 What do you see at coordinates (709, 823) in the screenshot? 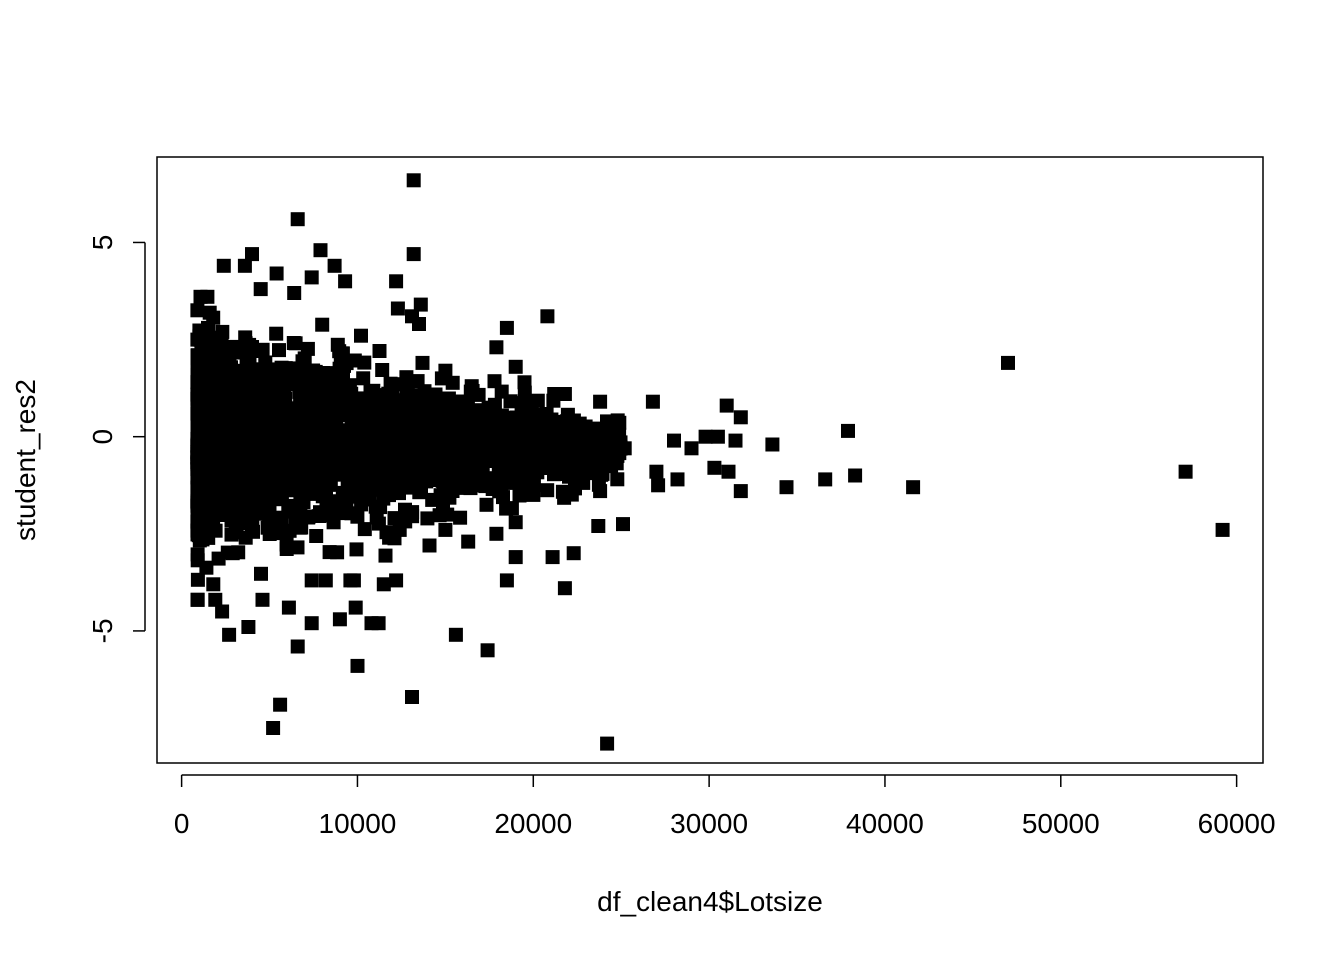
I see `x-tick-label: 30000` at bounding box center [709, 823].